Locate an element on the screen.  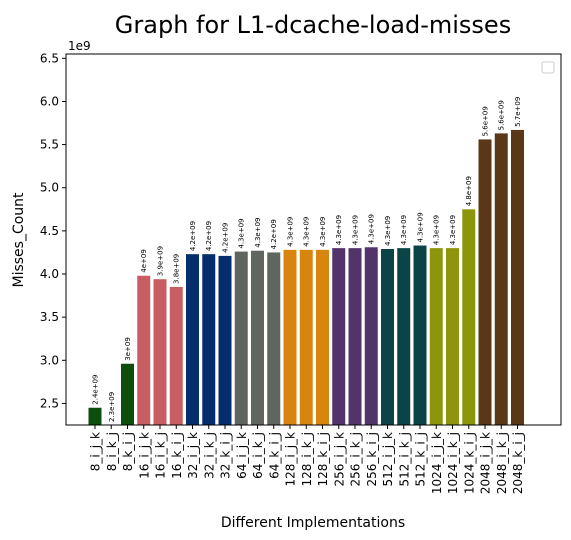
data-label-512_i_j_k: 4.3e+09 is located at coordinates (388, 231).